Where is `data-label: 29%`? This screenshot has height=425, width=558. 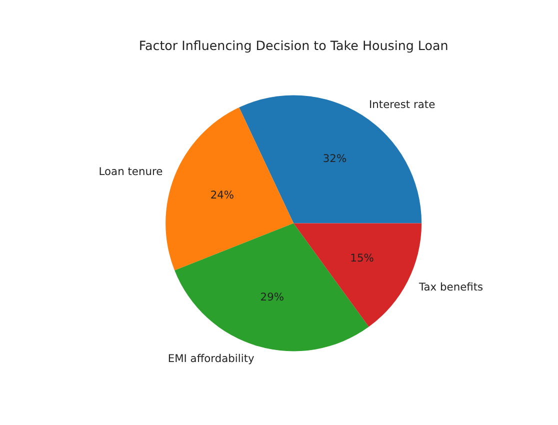
data-label: 29% is located at coordinates (272, 297).